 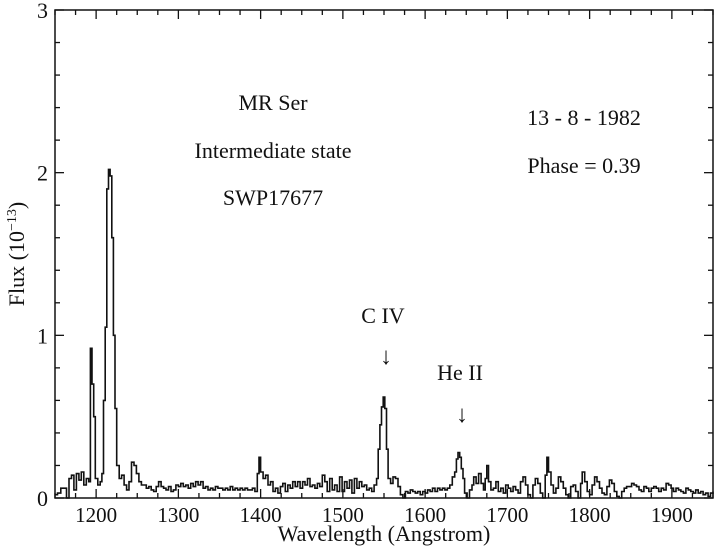 I want to click on y-tick-label: 2, so click(x=42, y=173).